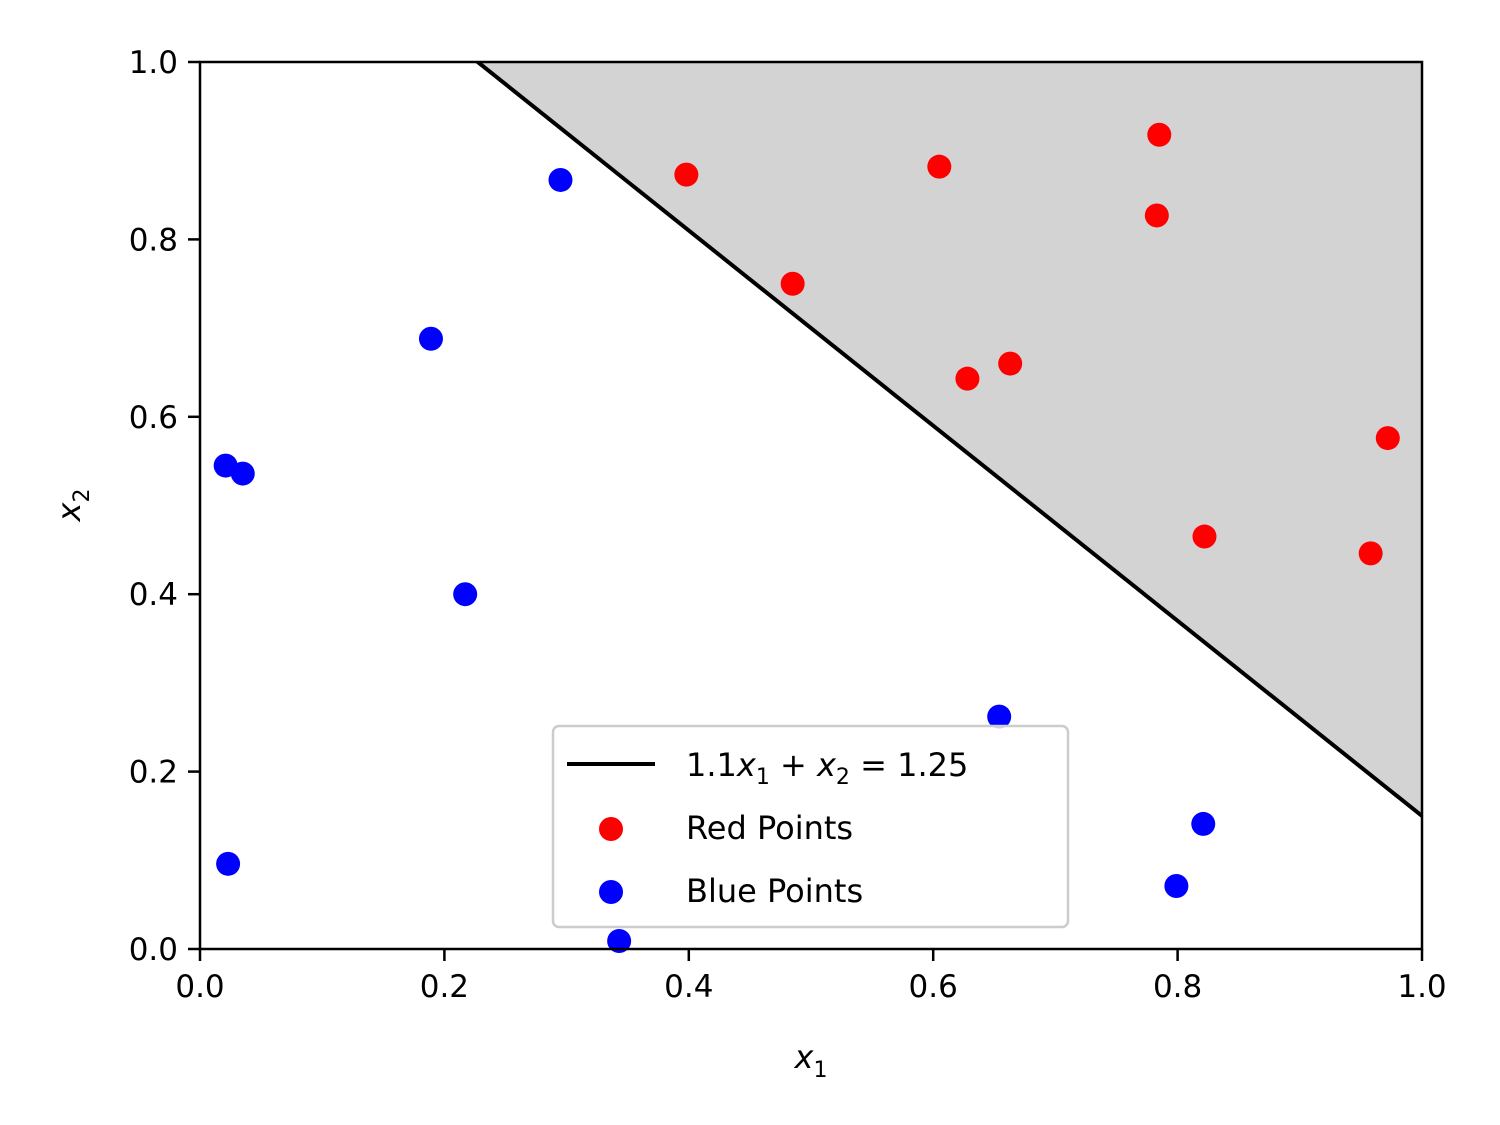 This screenshot has width=1500, height=1125. Describe the element at coordinates (933, 987) in the screenshot. I see `x-tick-label: 0.6` at that location.